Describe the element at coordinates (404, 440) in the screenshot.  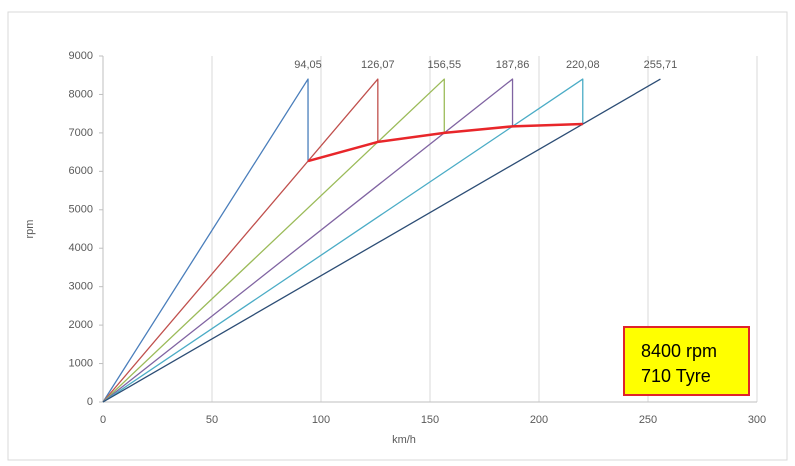
I see `x-axis-label: km/h` at that location.